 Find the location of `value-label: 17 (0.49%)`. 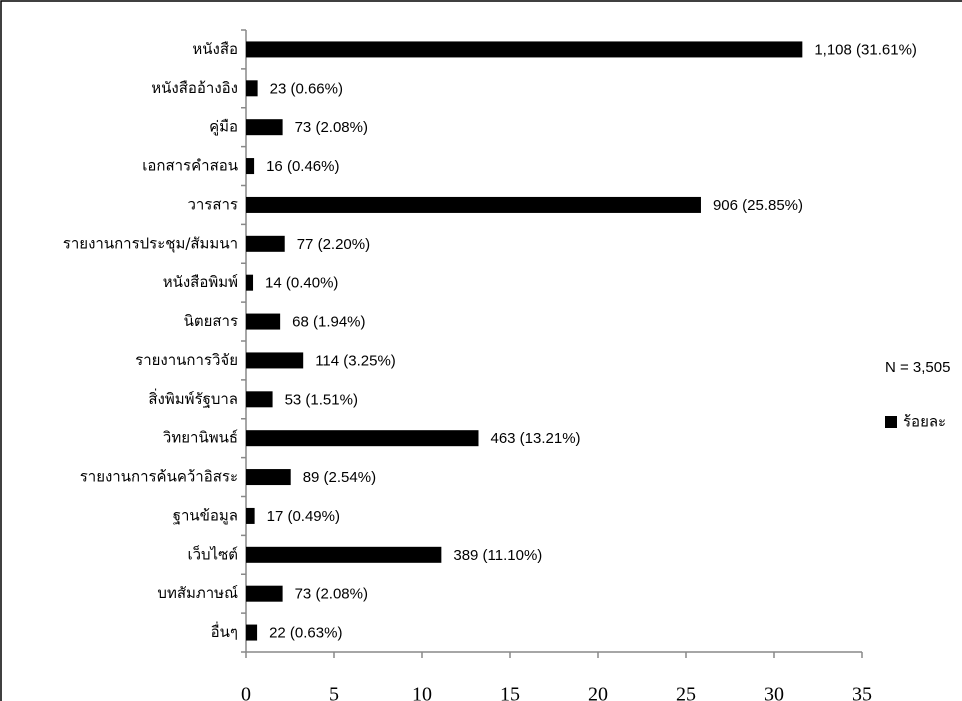

value-label: 17 (0.49%) is located at coordinates (303, 516).